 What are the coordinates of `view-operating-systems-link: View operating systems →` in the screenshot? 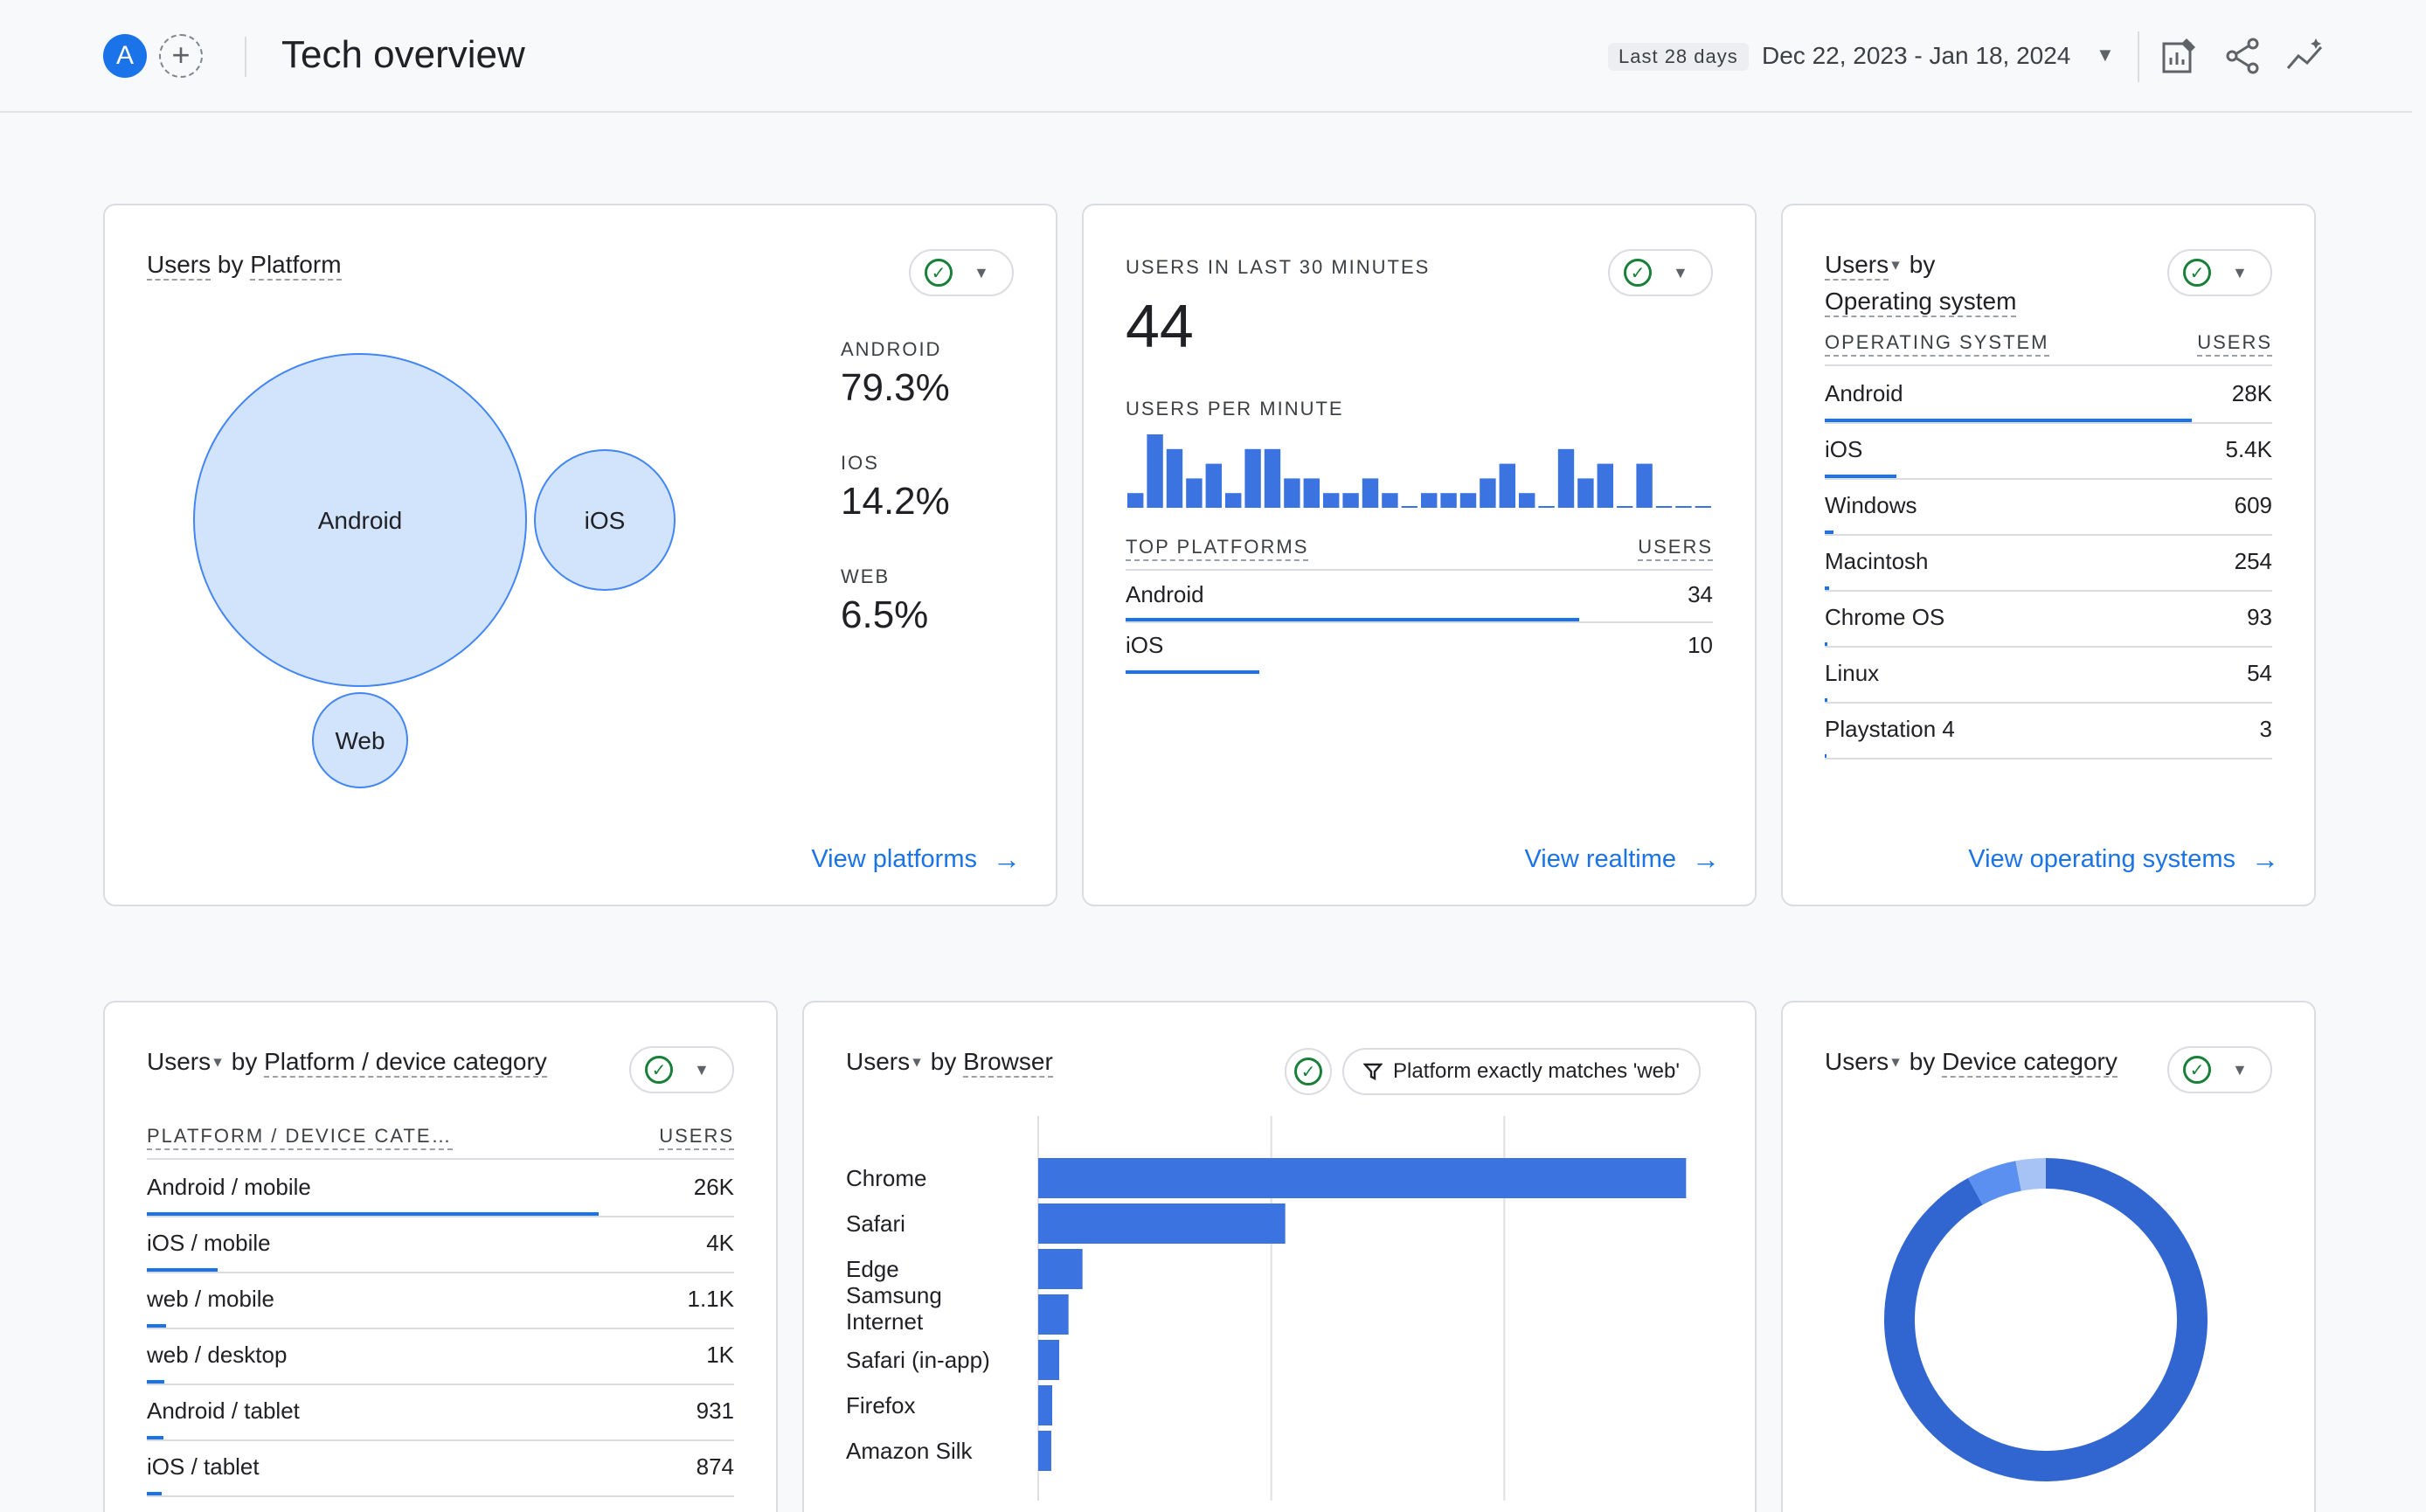 It's located at (2123, 859).